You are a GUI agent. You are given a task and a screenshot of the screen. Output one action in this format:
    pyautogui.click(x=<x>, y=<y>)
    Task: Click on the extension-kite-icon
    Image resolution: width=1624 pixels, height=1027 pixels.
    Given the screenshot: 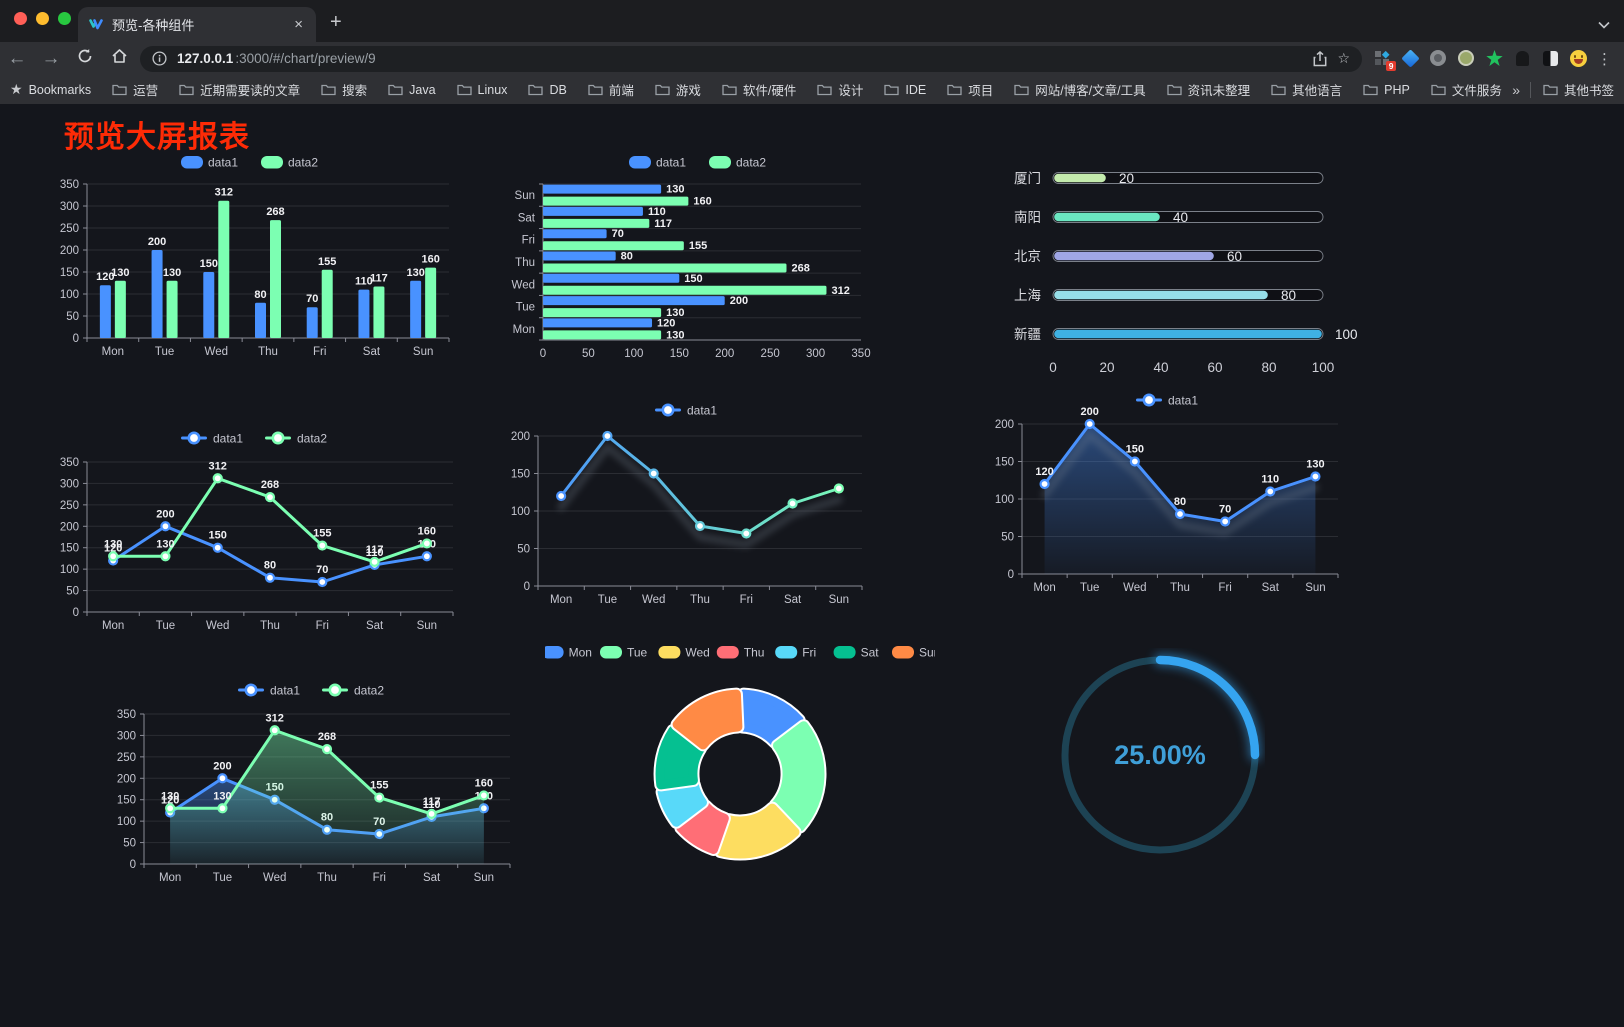 What is the action you would take?
    pyautogui.click(x=1410, y=58)
    